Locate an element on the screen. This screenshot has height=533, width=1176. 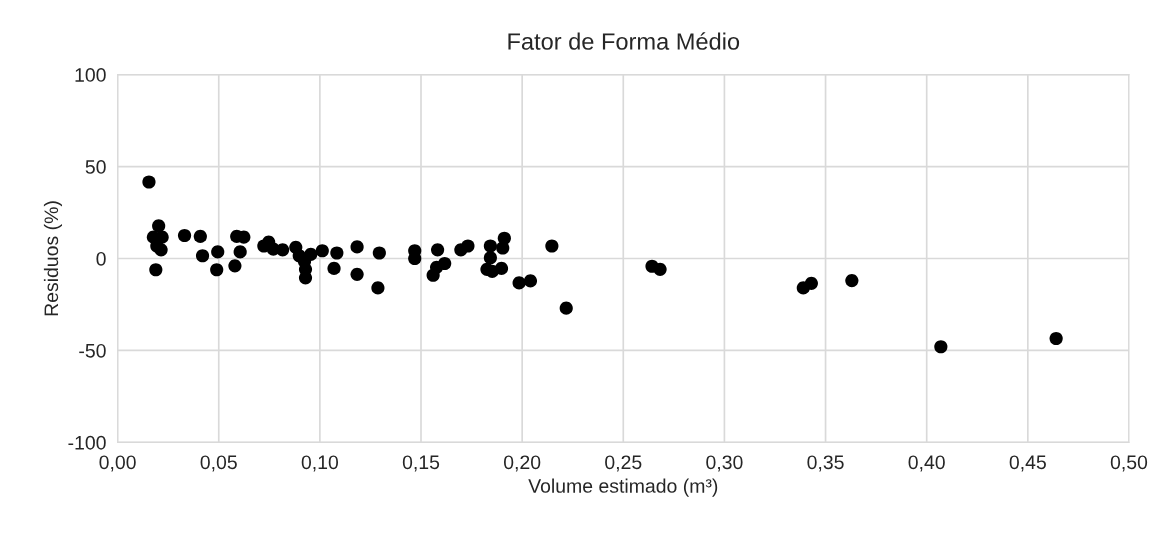
x-axis-title: Volume estimado (m³) is located at coordinates (623, 487).